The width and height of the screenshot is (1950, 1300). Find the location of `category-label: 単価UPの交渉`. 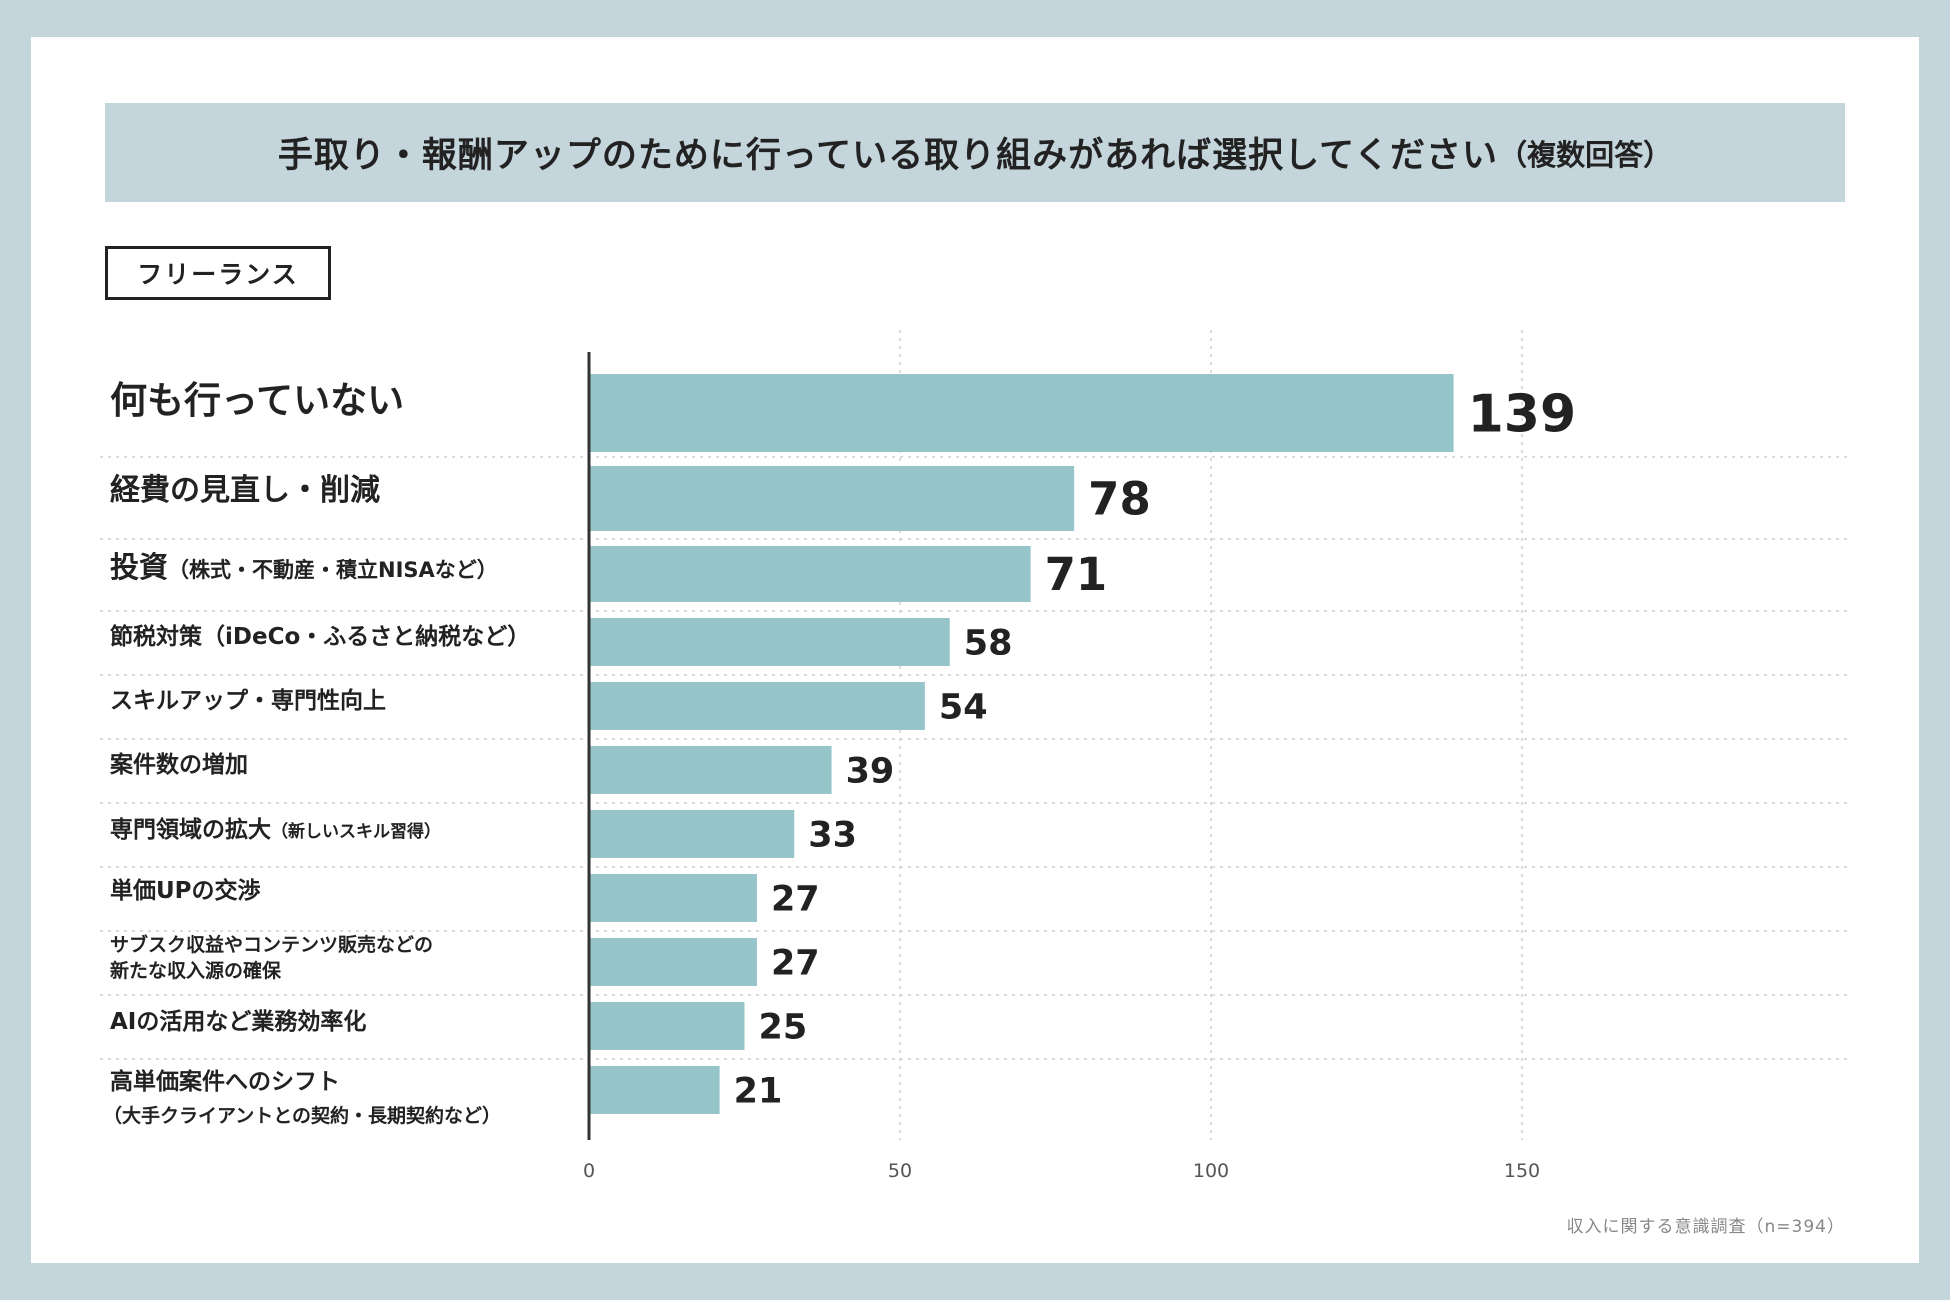

category-label: 単価UPの交渉 is located at coordinates (185, 890).